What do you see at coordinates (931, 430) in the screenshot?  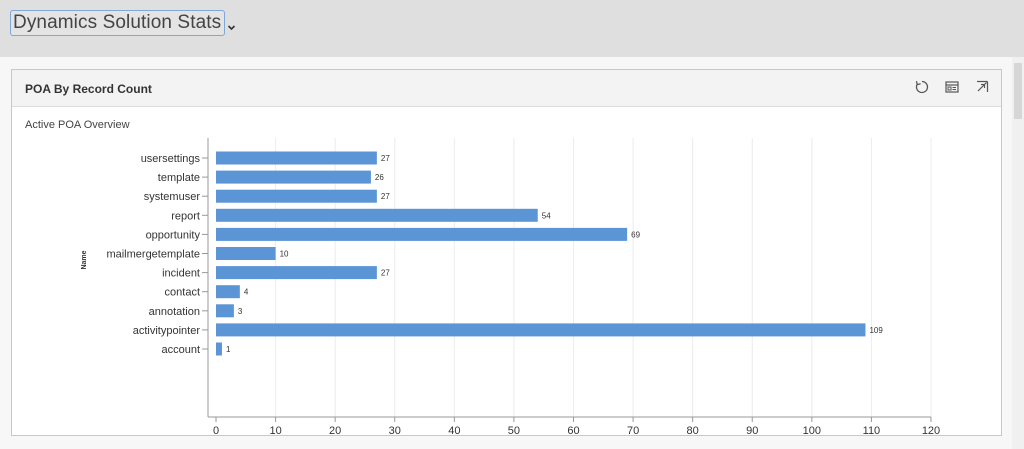 I see `x-tick-label: 120` at bounding box center [931, 430].